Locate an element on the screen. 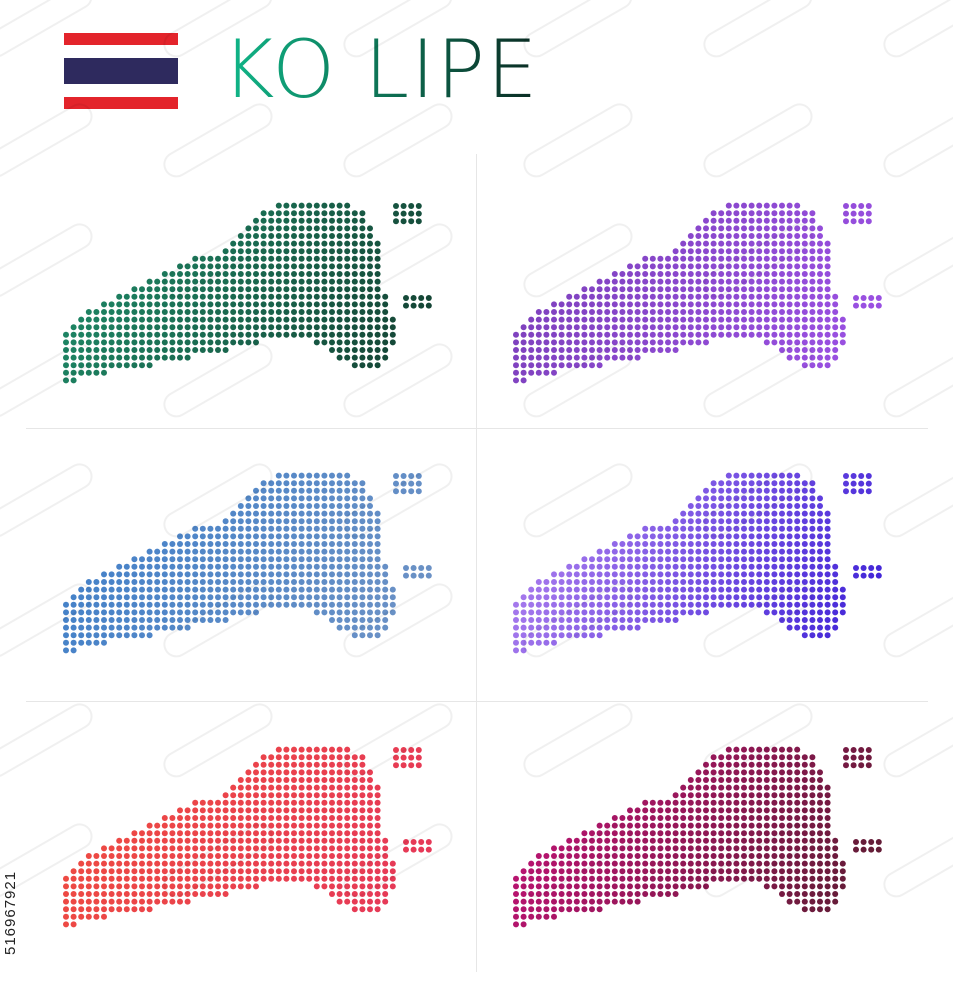  thailand-flag-icon is located at coordinates (121, 71).